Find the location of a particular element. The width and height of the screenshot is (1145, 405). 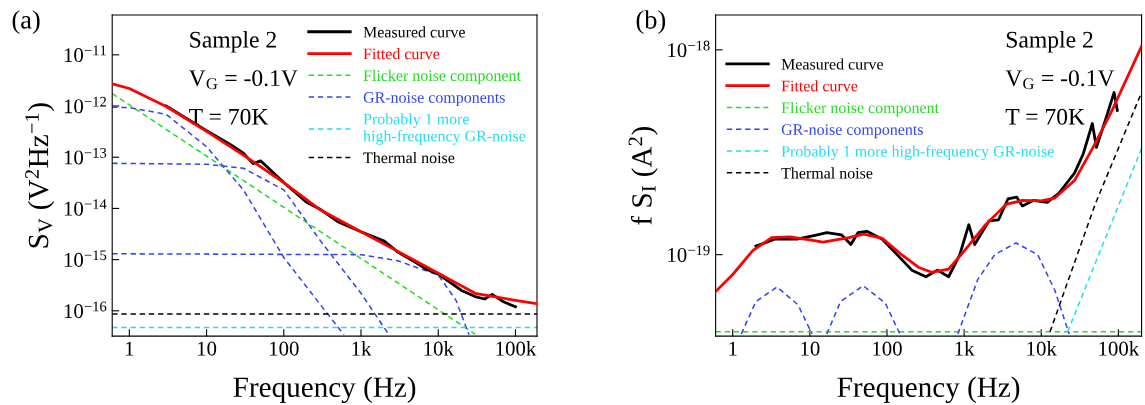

y-tick-label: 10$^{−16}$ is located at coordinates (85, 310).